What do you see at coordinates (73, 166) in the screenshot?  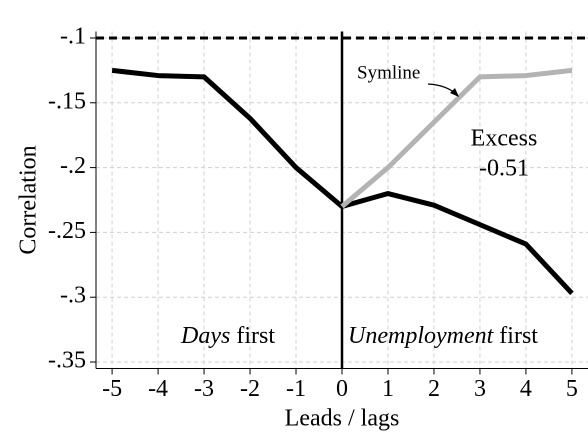 I see `y-tick-label: -.2` at bounding box center [73, 166].